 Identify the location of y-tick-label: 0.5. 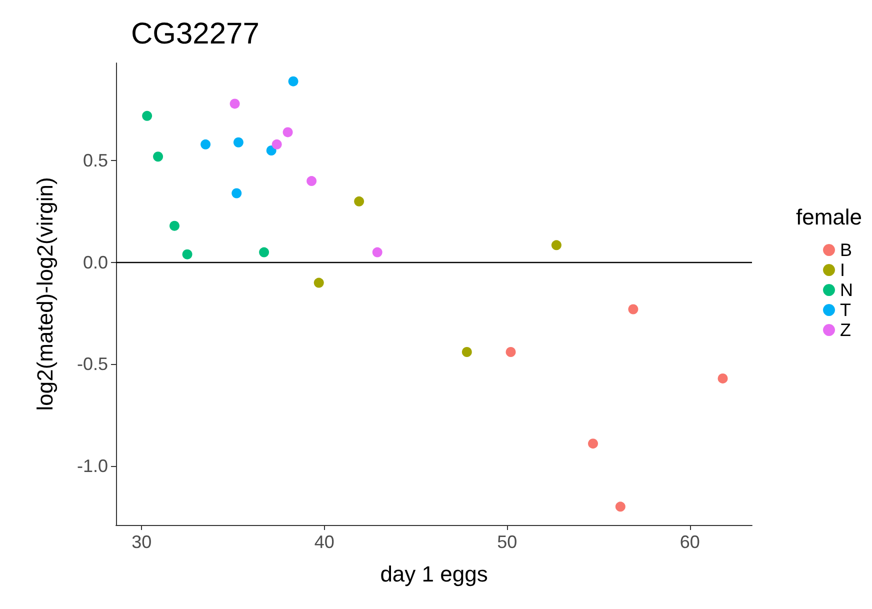
(95, 160).